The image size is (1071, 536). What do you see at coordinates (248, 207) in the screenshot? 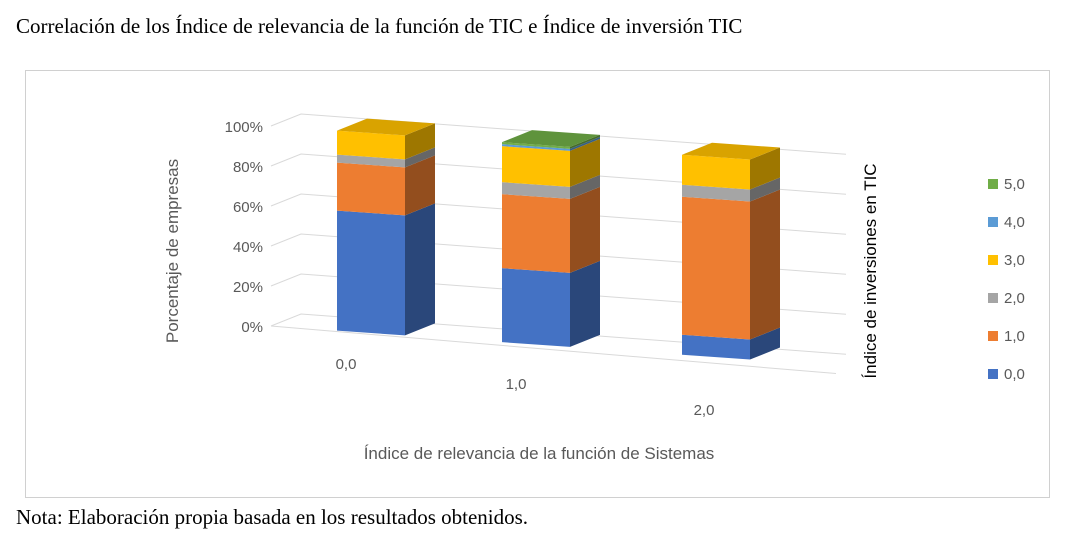
I see `y-tick-label: 60%` at bounding box center [248, 207].